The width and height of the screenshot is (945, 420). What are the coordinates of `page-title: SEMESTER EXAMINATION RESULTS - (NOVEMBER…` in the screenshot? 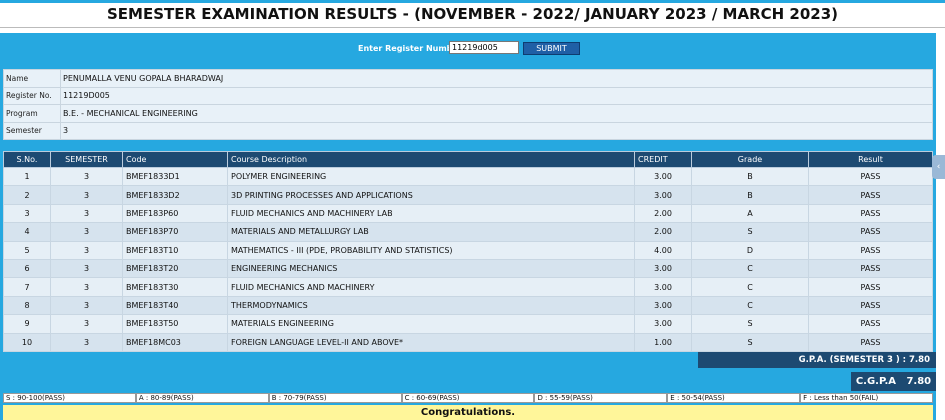 It's located at (472, 15).